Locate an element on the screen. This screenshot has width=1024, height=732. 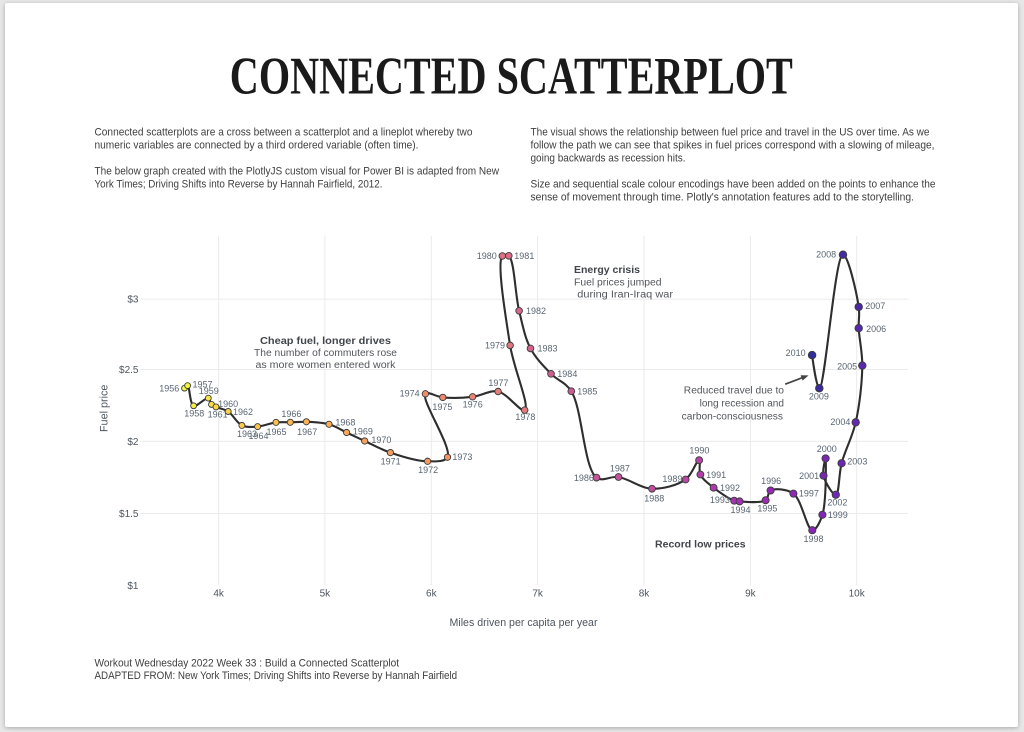
svg-text: carbon-consciousness is located at coordinates (732, 416).